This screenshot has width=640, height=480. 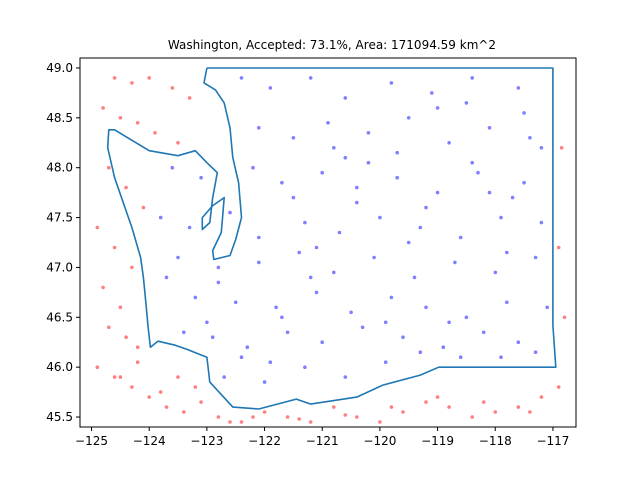 What do you see at coordinates (59, 367) in the screenshot?
I see `y-tick-label: 46.0` at bounding box center [59, 367].